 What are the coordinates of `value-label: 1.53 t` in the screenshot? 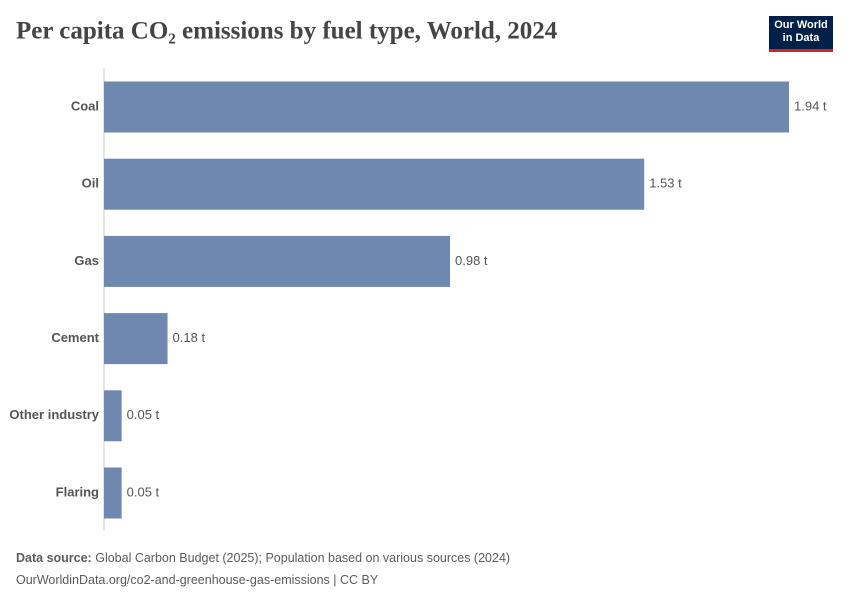 It's located at (665, 183).